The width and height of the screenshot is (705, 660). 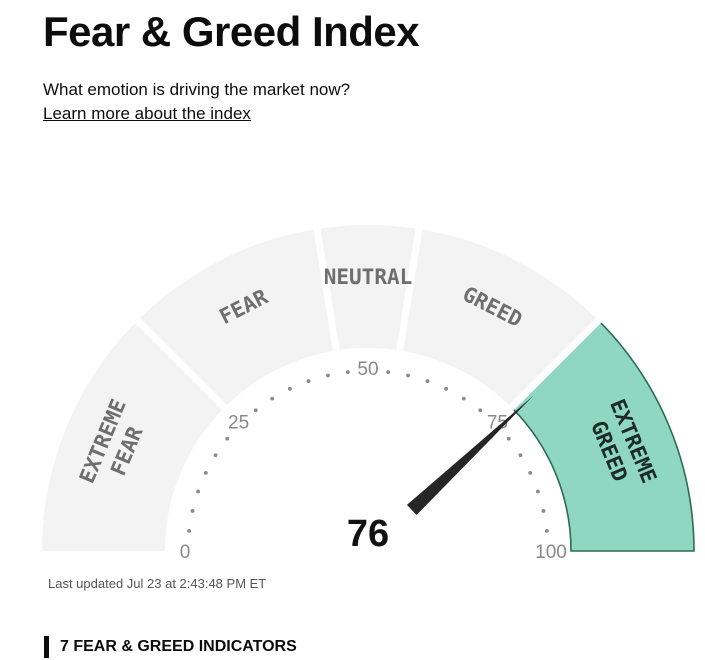 I want to click on score-value: 76, so click(x=368, y=534).